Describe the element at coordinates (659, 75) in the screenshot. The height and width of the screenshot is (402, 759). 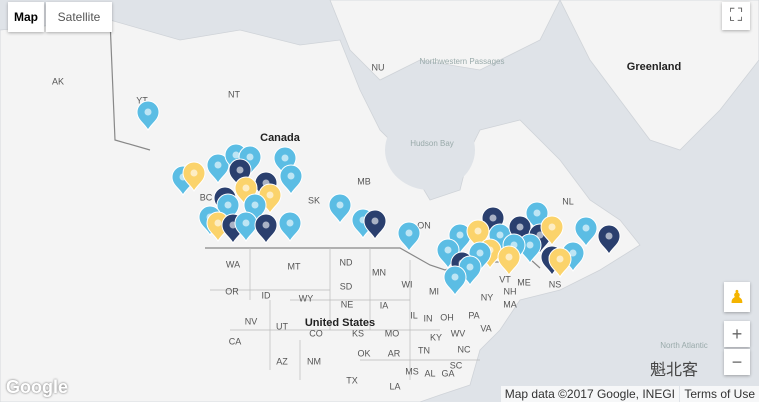
I see `land-greenland` at that location.